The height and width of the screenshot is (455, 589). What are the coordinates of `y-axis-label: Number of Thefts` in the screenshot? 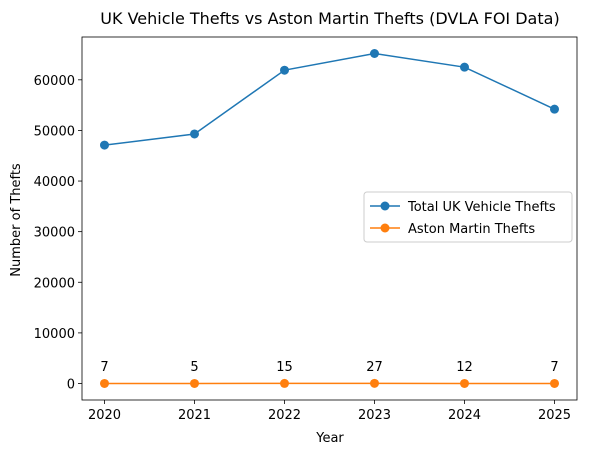 It's located at (16, 220).